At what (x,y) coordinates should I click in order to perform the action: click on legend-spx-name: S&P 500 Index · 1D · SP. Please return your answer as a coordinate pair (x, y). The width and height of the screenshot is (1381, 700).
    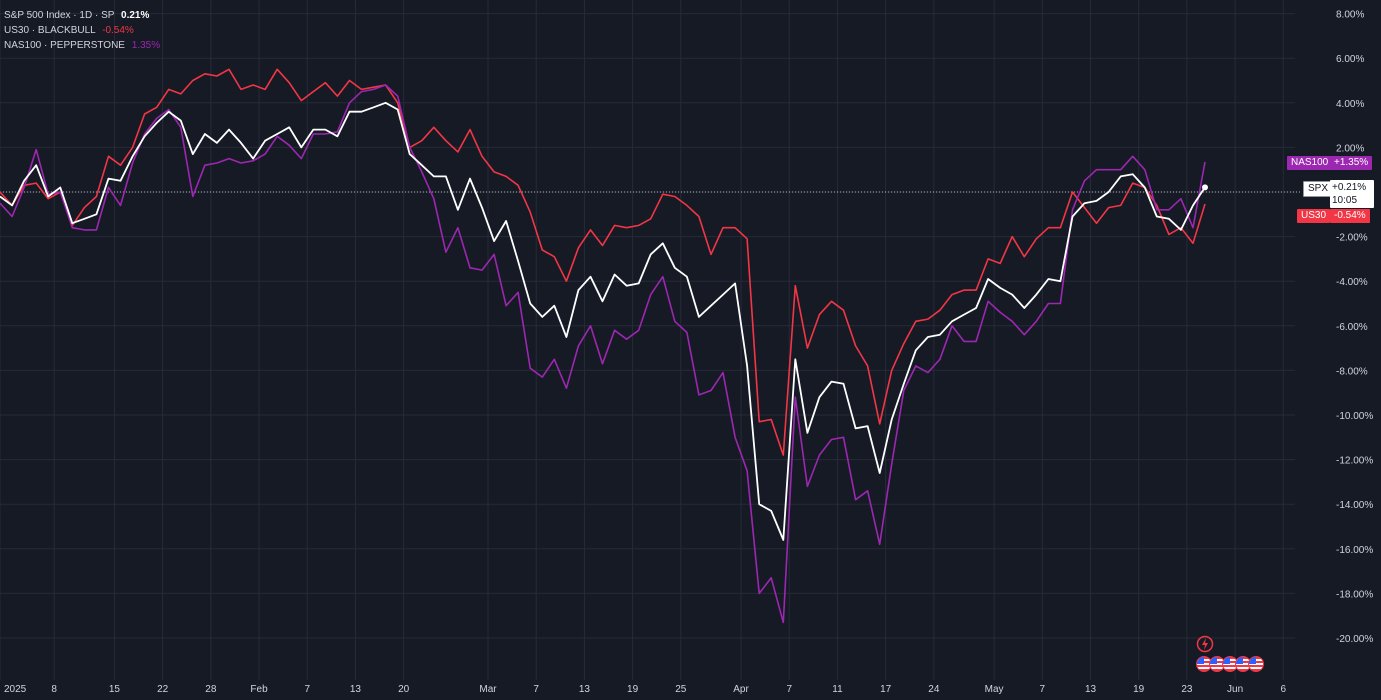
    Looking at the image, I should click on (59, 15).